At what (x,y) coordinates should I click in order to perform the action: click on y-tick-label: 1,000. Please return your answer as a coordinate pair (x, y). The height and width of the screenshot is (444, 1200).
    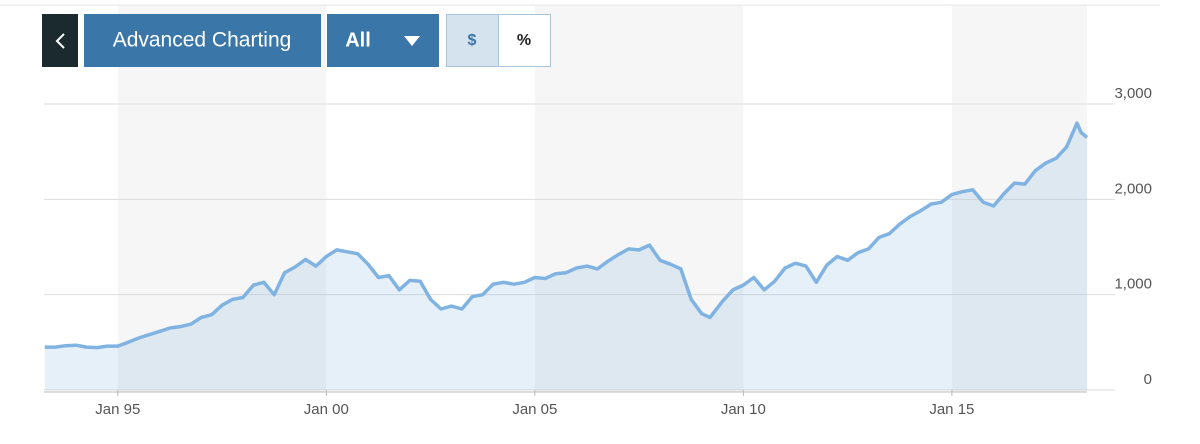
    Looking at the image, I should click on (1133, 284).